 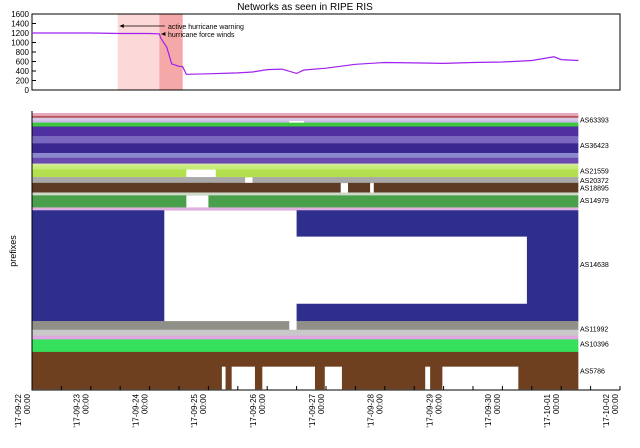 What do you see at coordinates (82, 410) in the screenshot?
I see `x-tick-label: '17-09-23 00:00` at bounding box center [82, 410].